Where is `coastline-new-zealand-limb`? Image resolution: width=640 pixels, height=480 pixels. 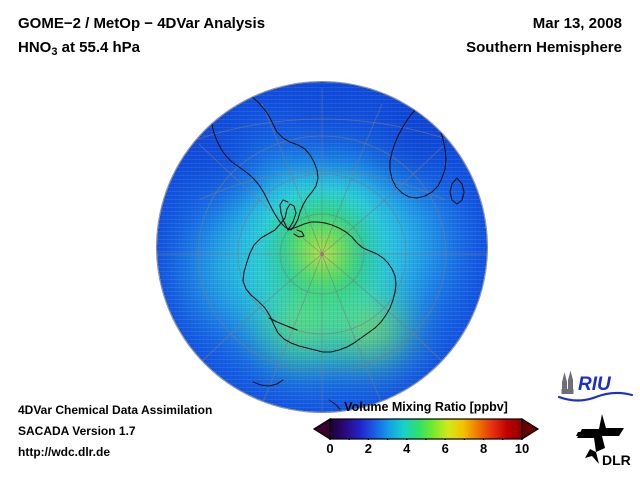
coastline-new-zealand-limb is located at coordinates (334, 404).